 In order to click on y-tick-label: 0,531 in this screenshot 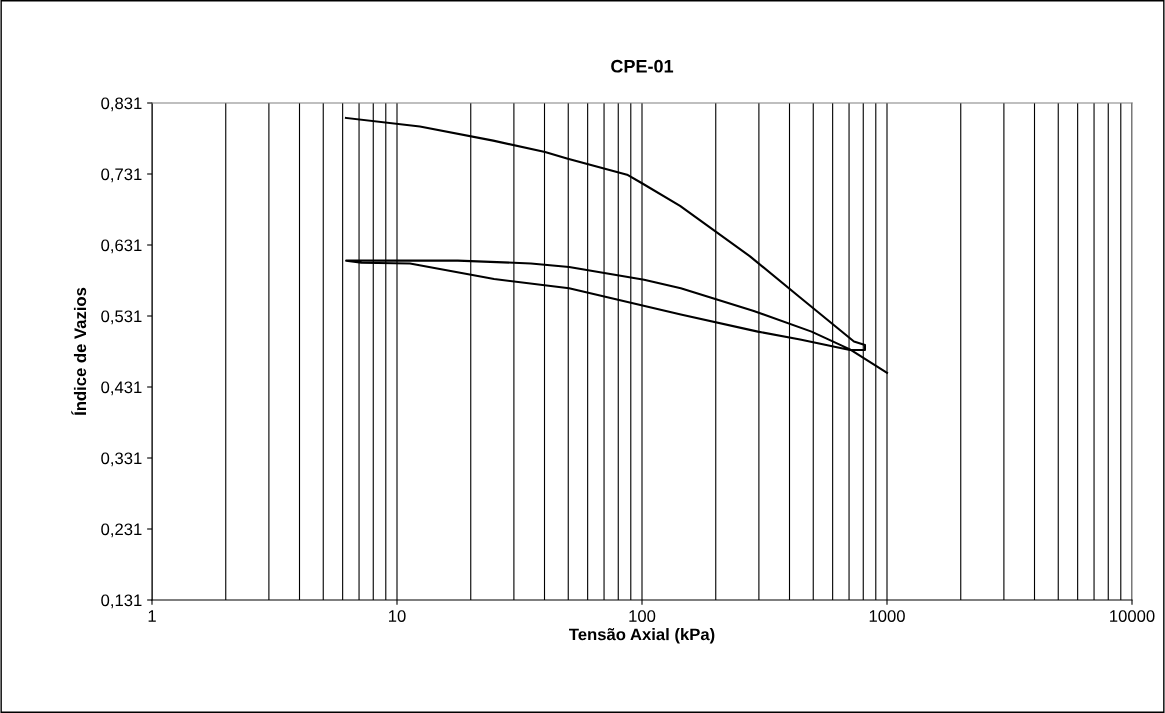, I will do `click(121, 317)`.